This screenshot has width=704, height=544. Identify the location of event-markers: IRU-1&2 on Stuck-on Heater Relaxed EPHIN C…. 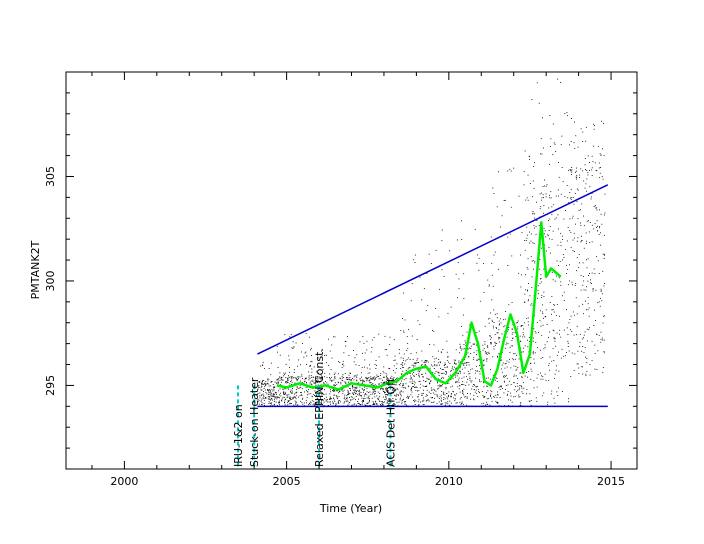
(314, 408).